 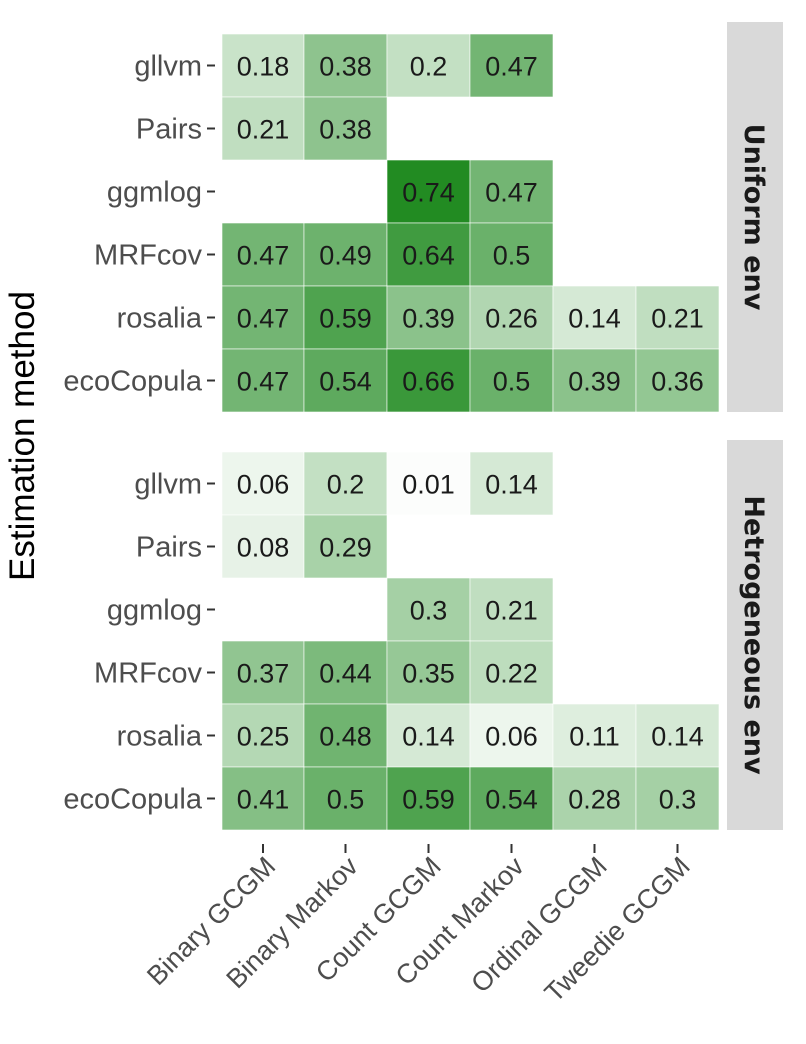 What do you see at coordinates (594, 737) in the screenshot?
I see `cell-label: 0.11` at bounding box center [594, 737].